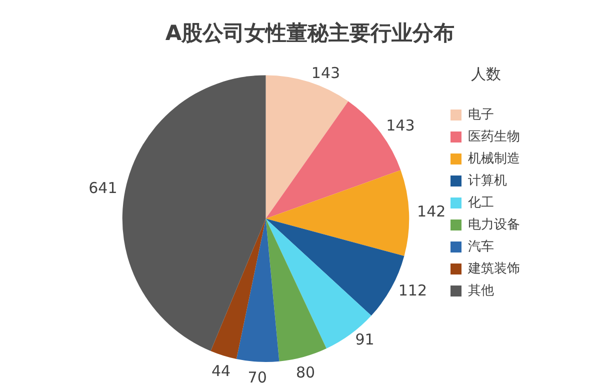  I want to click on data-label: 91, so click(364, 339).